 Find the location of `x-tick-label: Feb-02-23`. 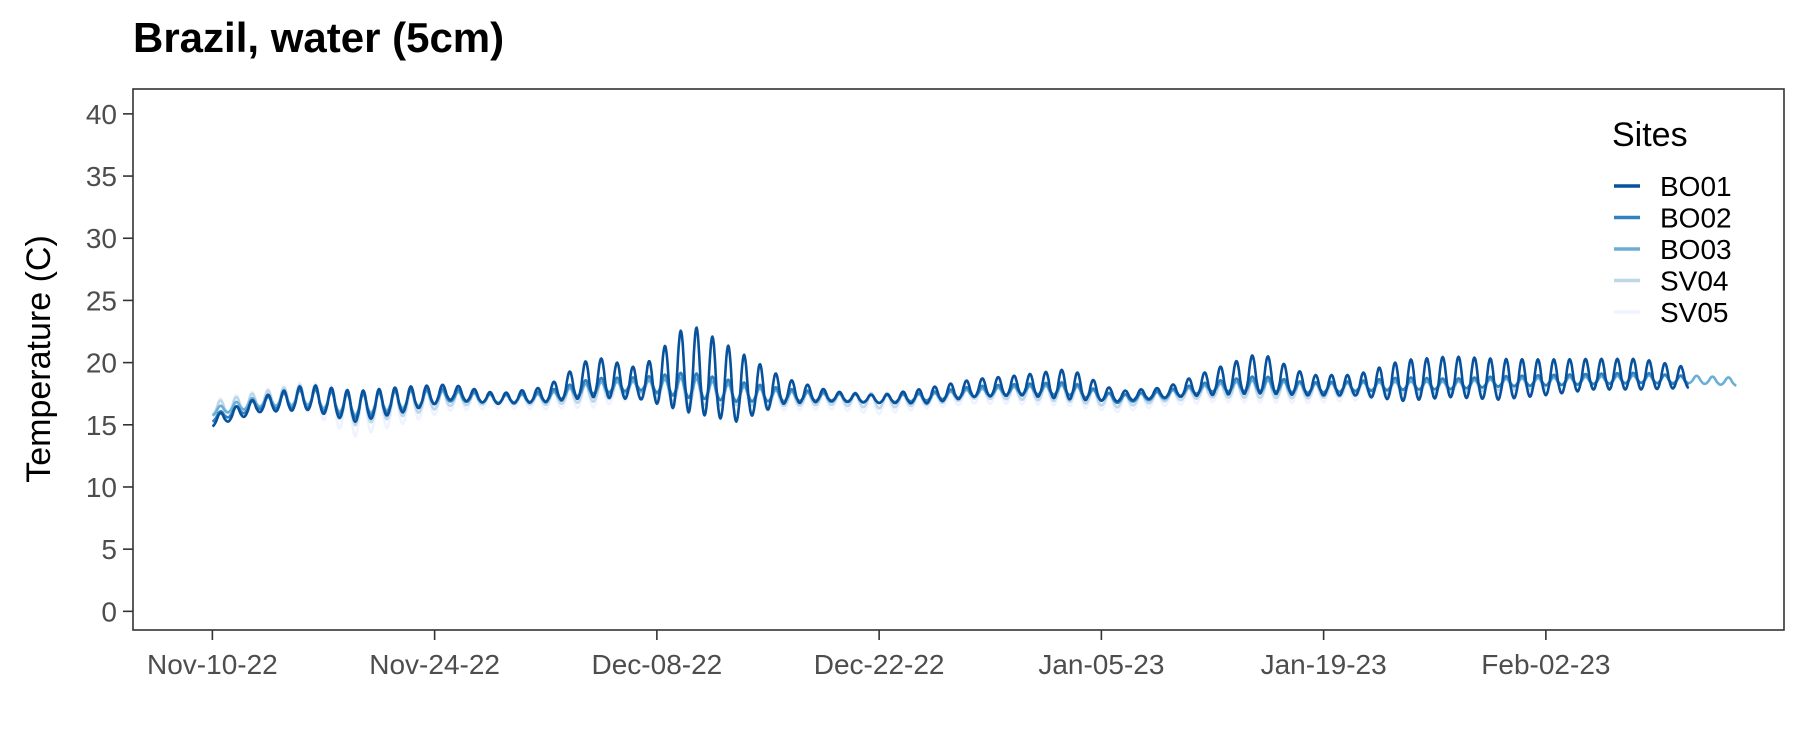

x-tick-label: Feb-02-23 is located at coordinates (1545, 664).